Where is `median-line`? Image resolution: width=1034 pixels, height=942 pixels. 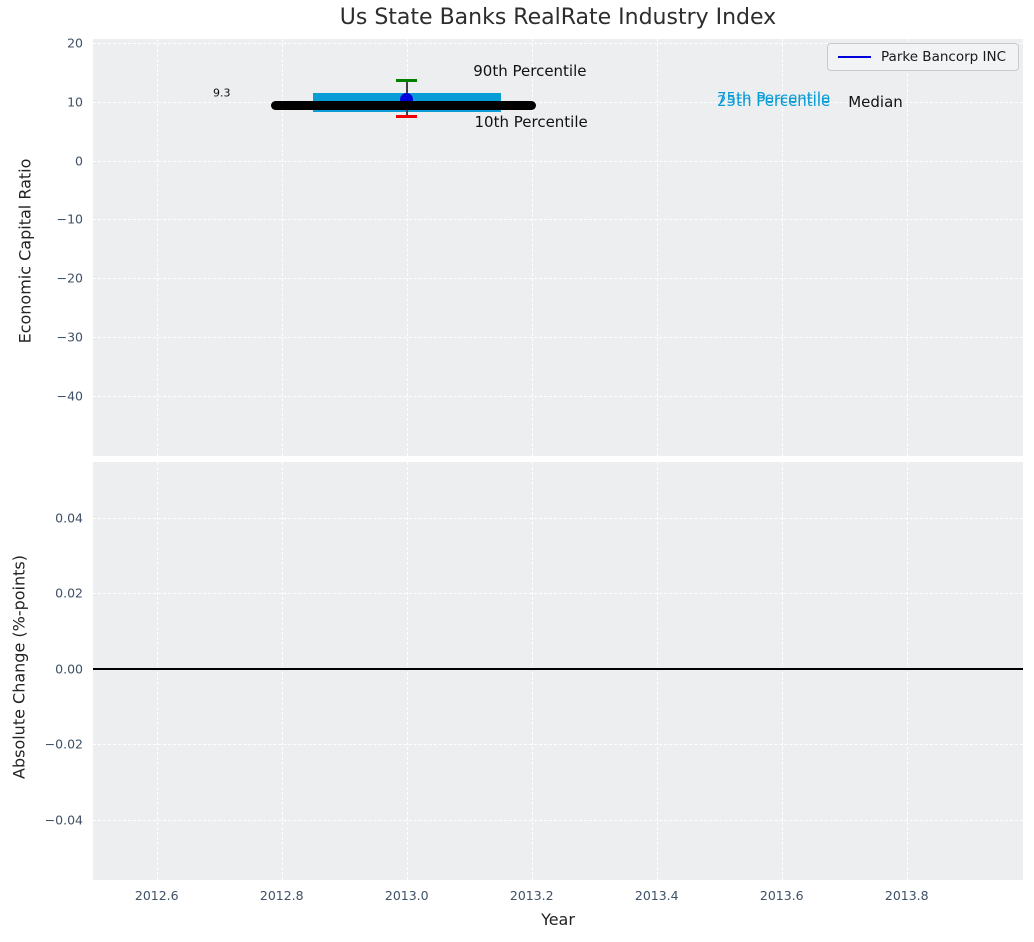 median-line is located at coordinates (404, 106).